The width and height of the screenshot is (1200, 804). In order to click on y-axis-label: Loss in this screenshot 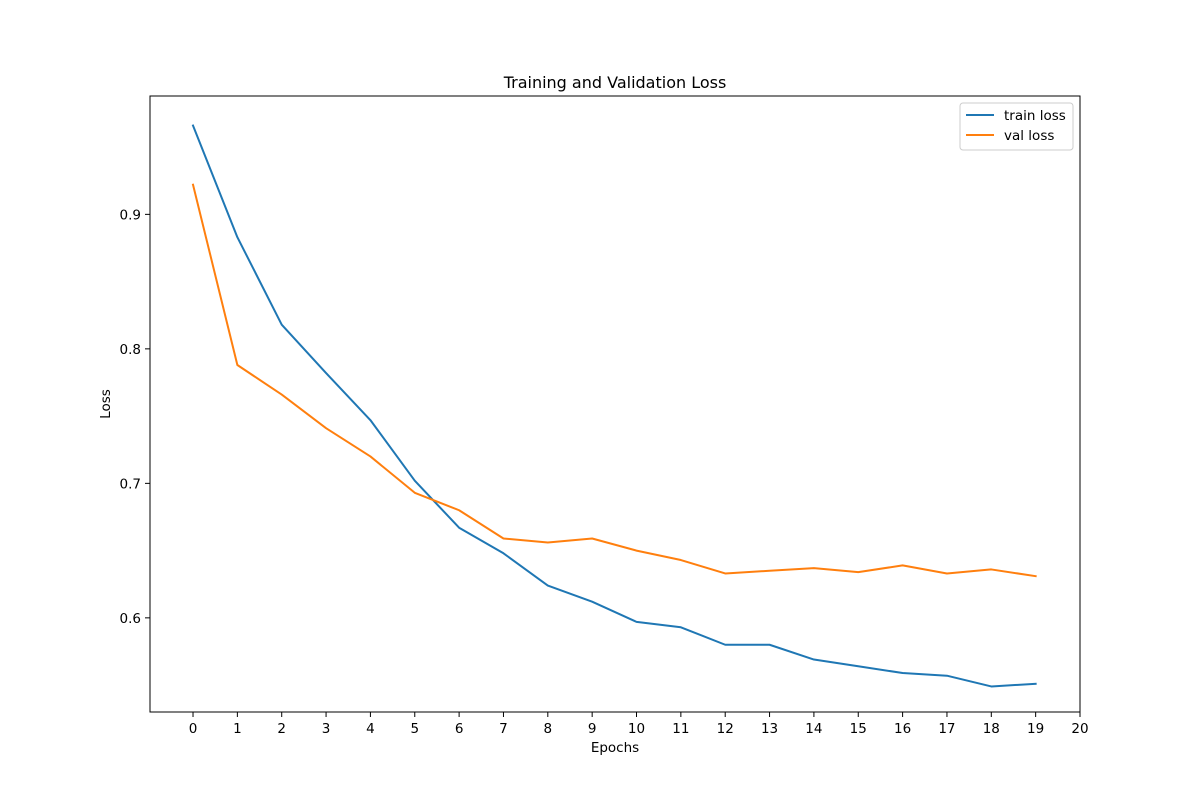, I will do `click(106, 404)`.